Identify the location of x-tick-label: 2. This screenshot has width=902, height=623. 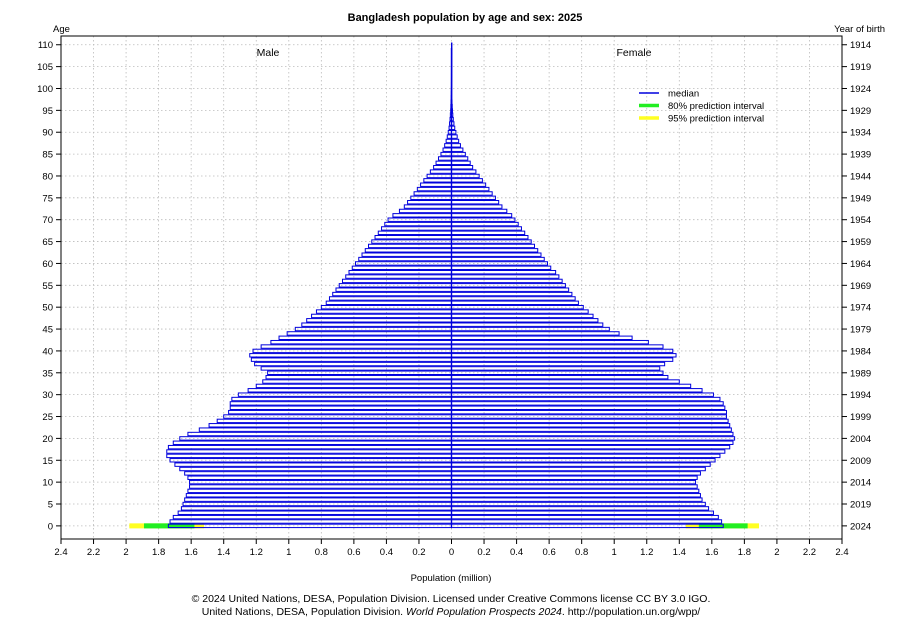
(776, 552).